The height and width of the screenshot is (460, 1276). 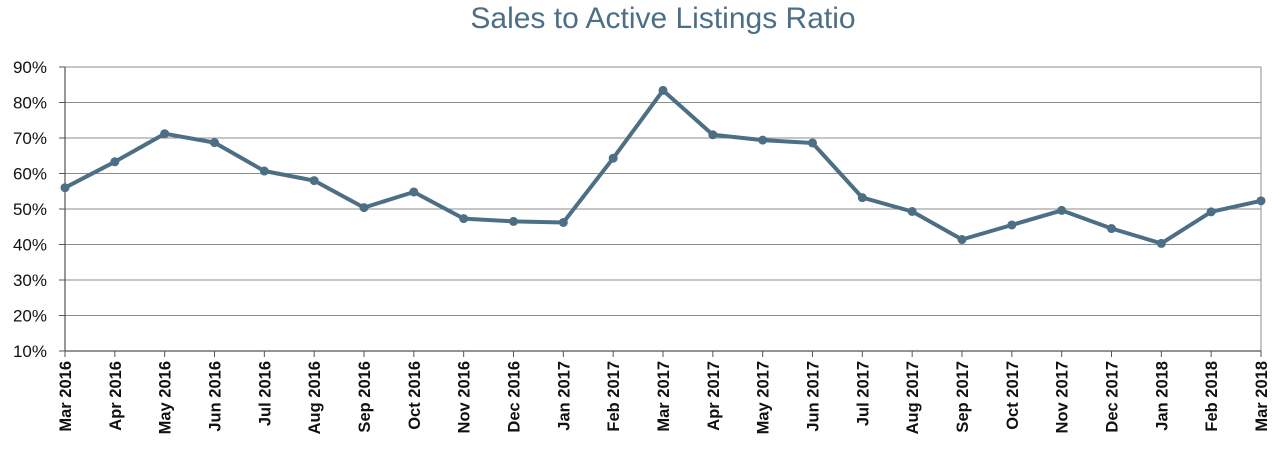 What do you see at coordinates (663, 18) in the screenshot?
I see `chart-title: Sales to Active Listings Ratio` at bounding box center [663, 18].